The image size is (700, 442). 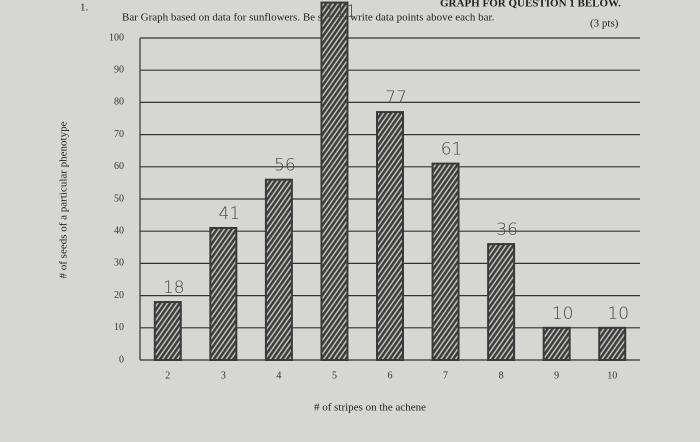 What do you see at coordinates (530, 5) in the screenshot?
I see `heading: GRAPH FOR QUESTION 1 BELOW.` at bounding box center [530, 5].